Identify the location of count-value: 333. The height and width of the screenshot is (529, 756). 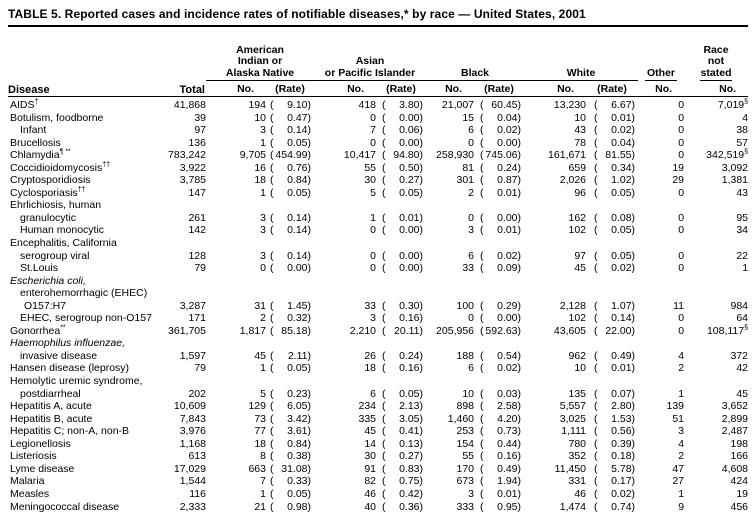
(465, 506).